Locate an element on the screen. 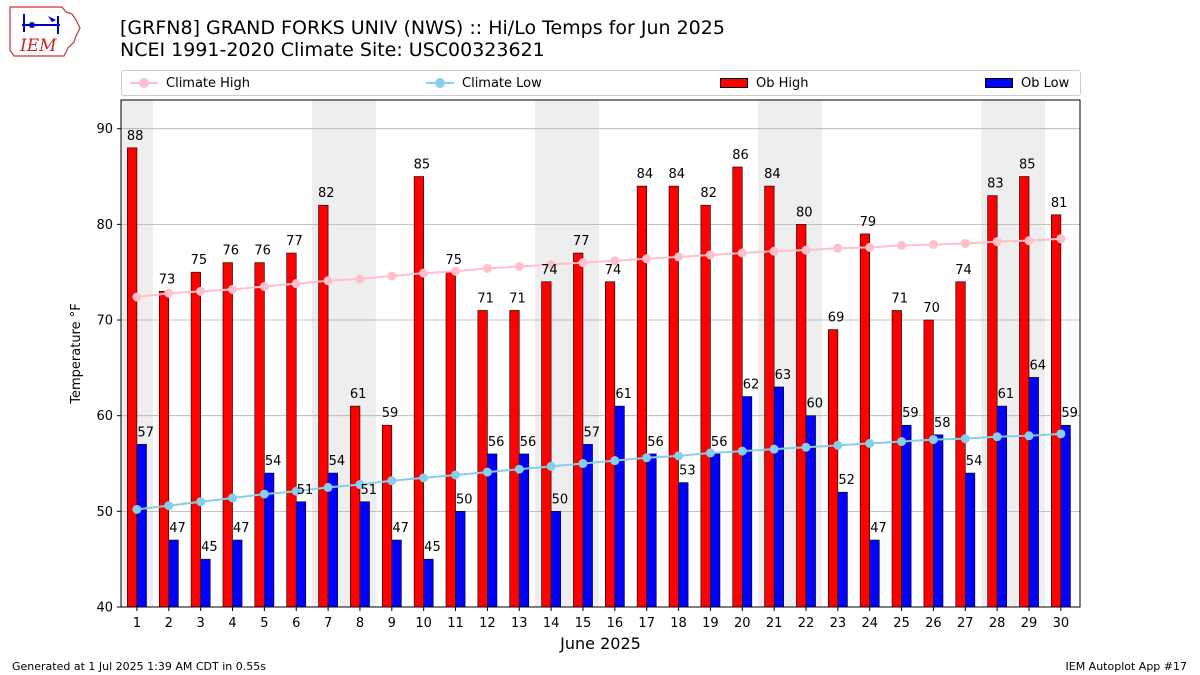  label-ob-high: 80 is located at coordinates (804, 212).